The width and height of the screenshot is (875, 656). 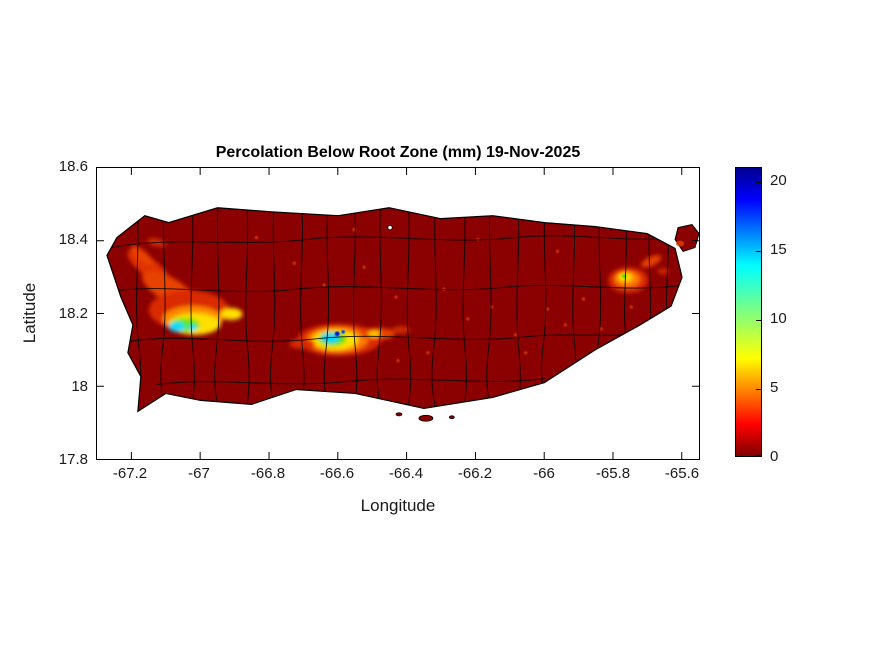 What do you see at coordinates (778, 249) in the screenshot?
I see `colorbar-tick-label: 15` at bounding box center [778, 249].